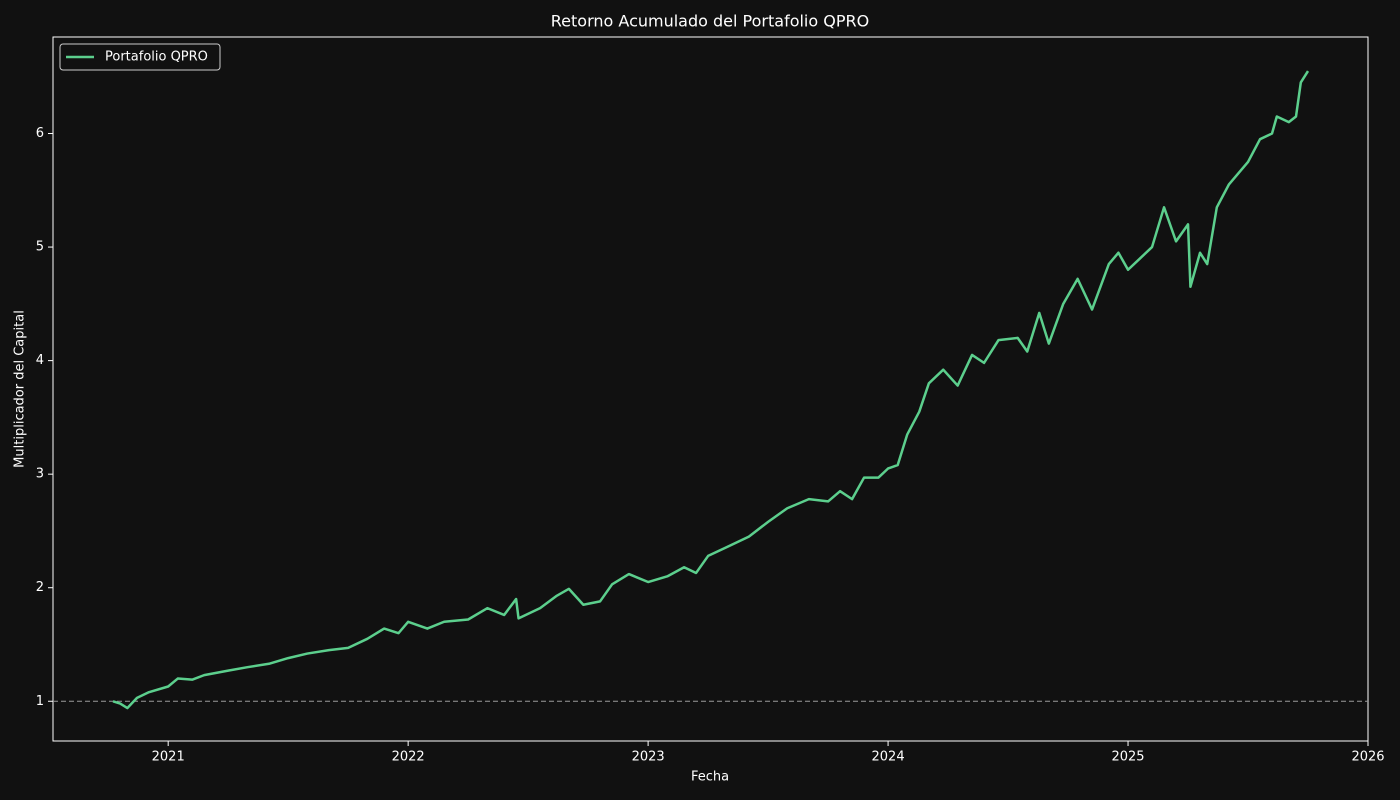  What do you see at coordinates (156, 57) in the screenshot?
I see `legend-label: Portafolio QPRO` at bounding box center [156, 57].